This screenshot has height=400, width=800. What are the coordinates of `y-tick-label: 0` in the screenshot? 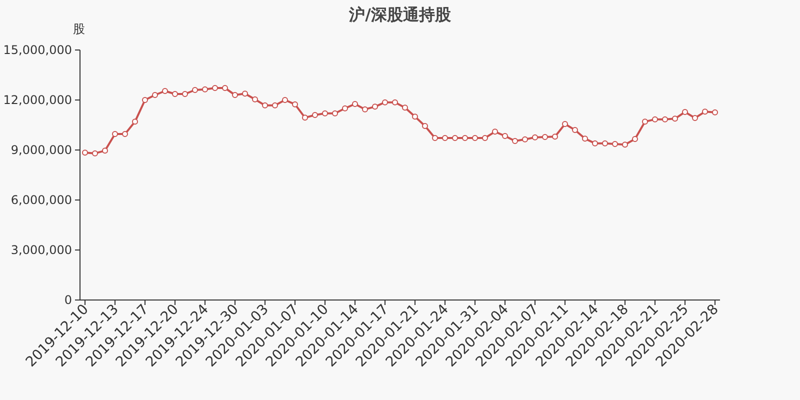 It's located at (68, 300).